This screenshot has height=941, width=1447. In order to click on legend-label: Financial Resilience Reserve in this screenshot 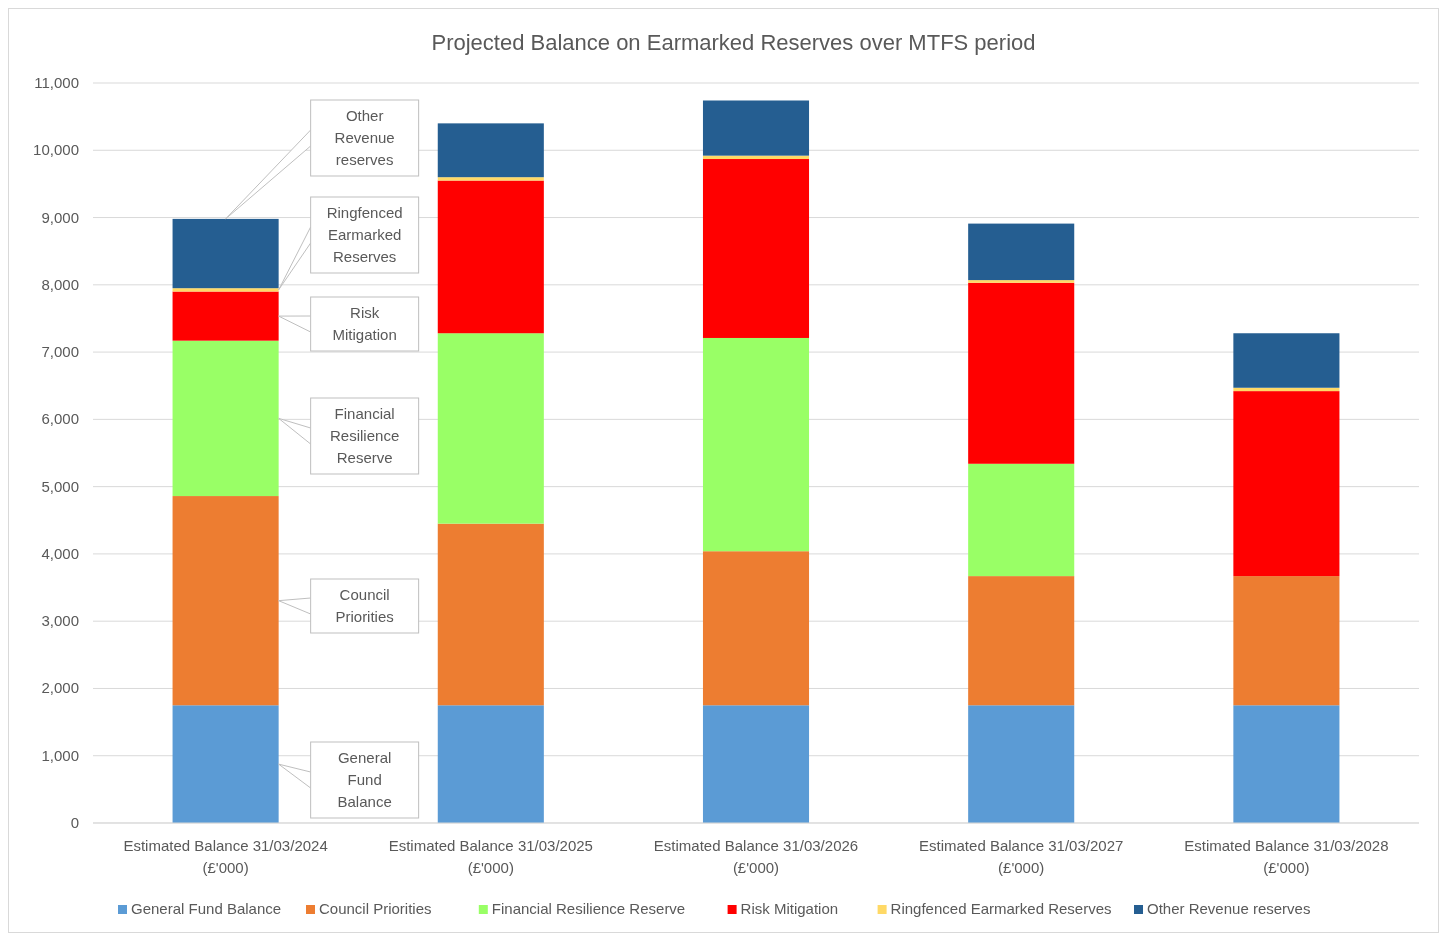, I will do `click(588, 908)`.